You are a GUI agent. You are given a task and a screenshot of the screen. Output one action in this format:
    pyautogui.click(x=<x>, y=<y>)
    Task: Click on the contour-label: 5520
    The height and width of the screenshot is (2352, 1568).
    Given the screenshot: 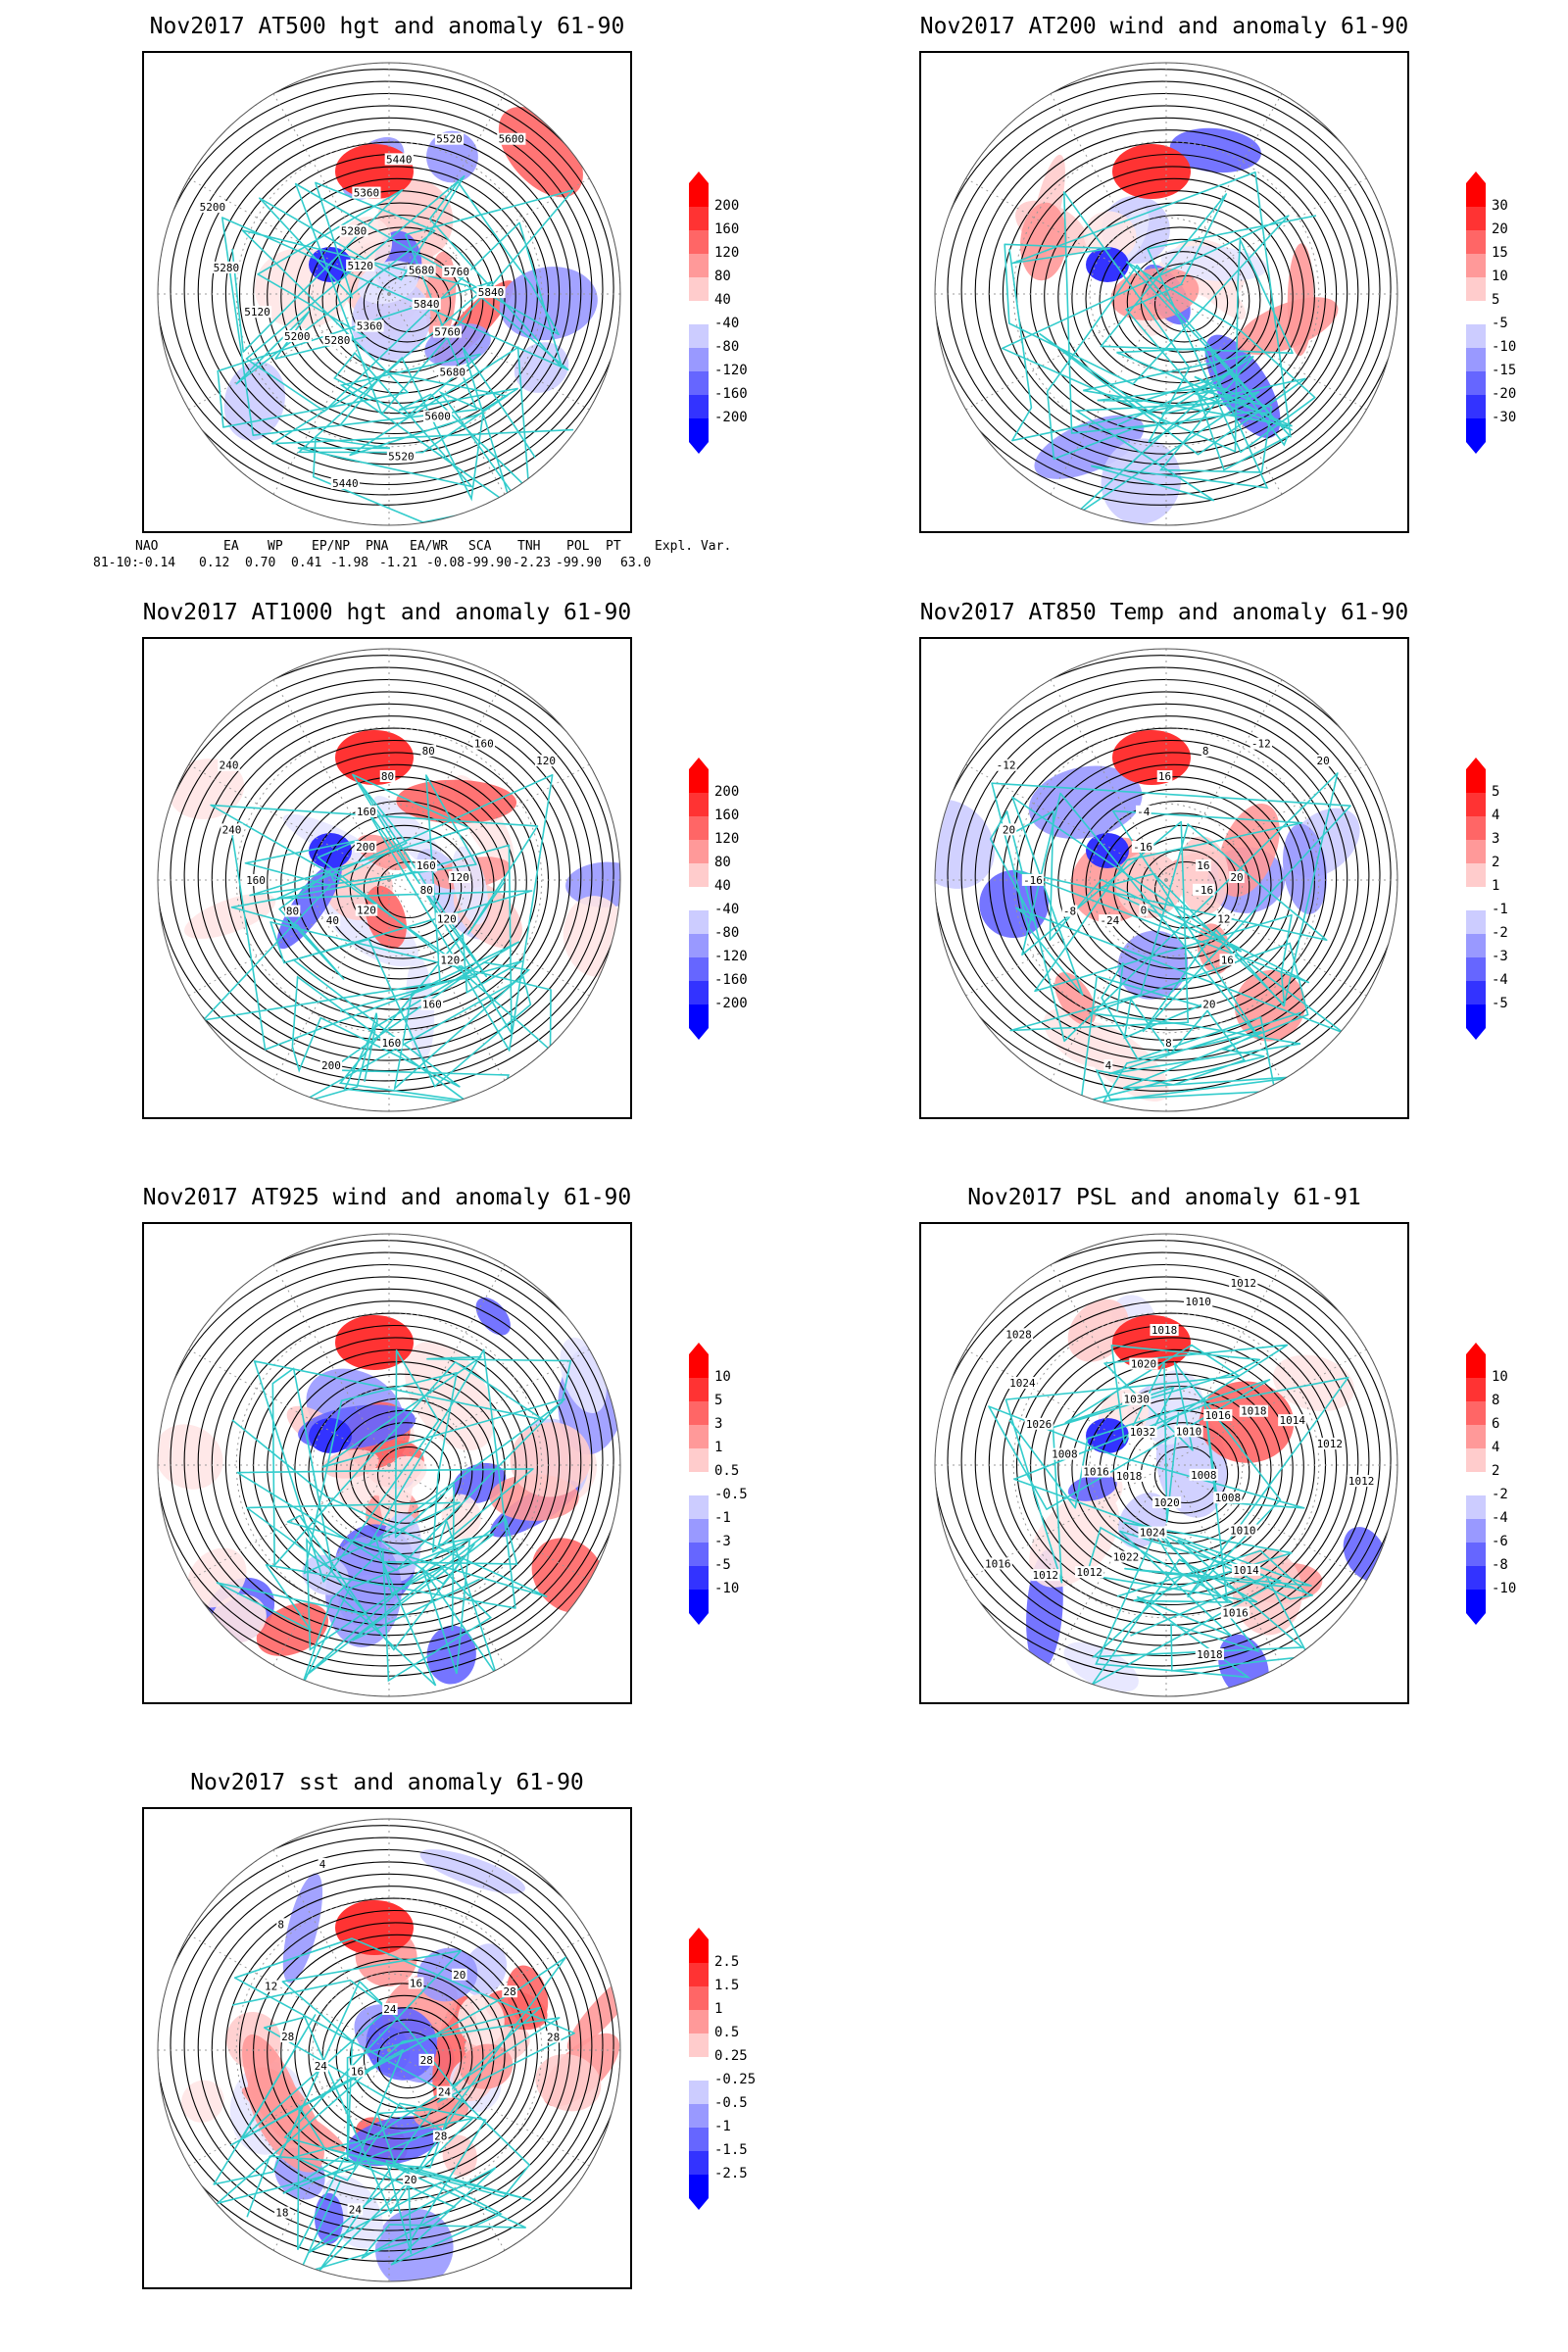 What is the action you would take?
    pyautogui.click(x=401, y=457)
    